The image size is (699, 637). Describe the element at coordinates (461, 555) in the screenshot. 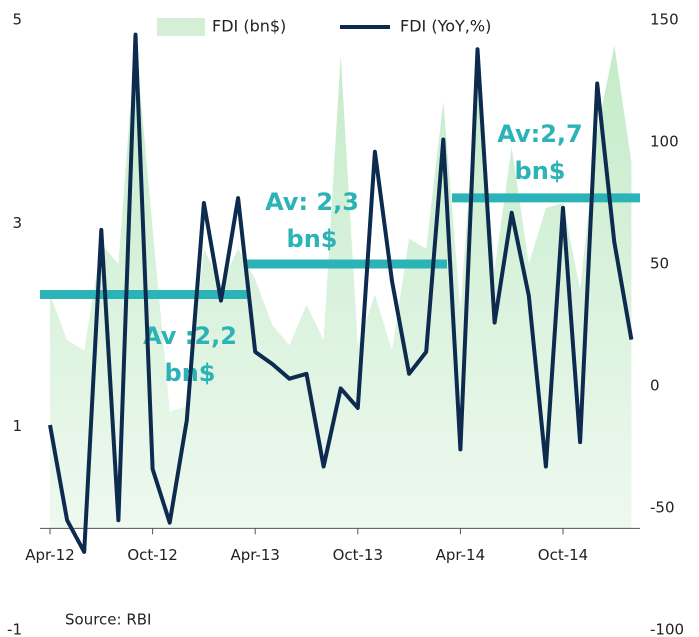

I see `x-tick-label: Apr-14` at that location.